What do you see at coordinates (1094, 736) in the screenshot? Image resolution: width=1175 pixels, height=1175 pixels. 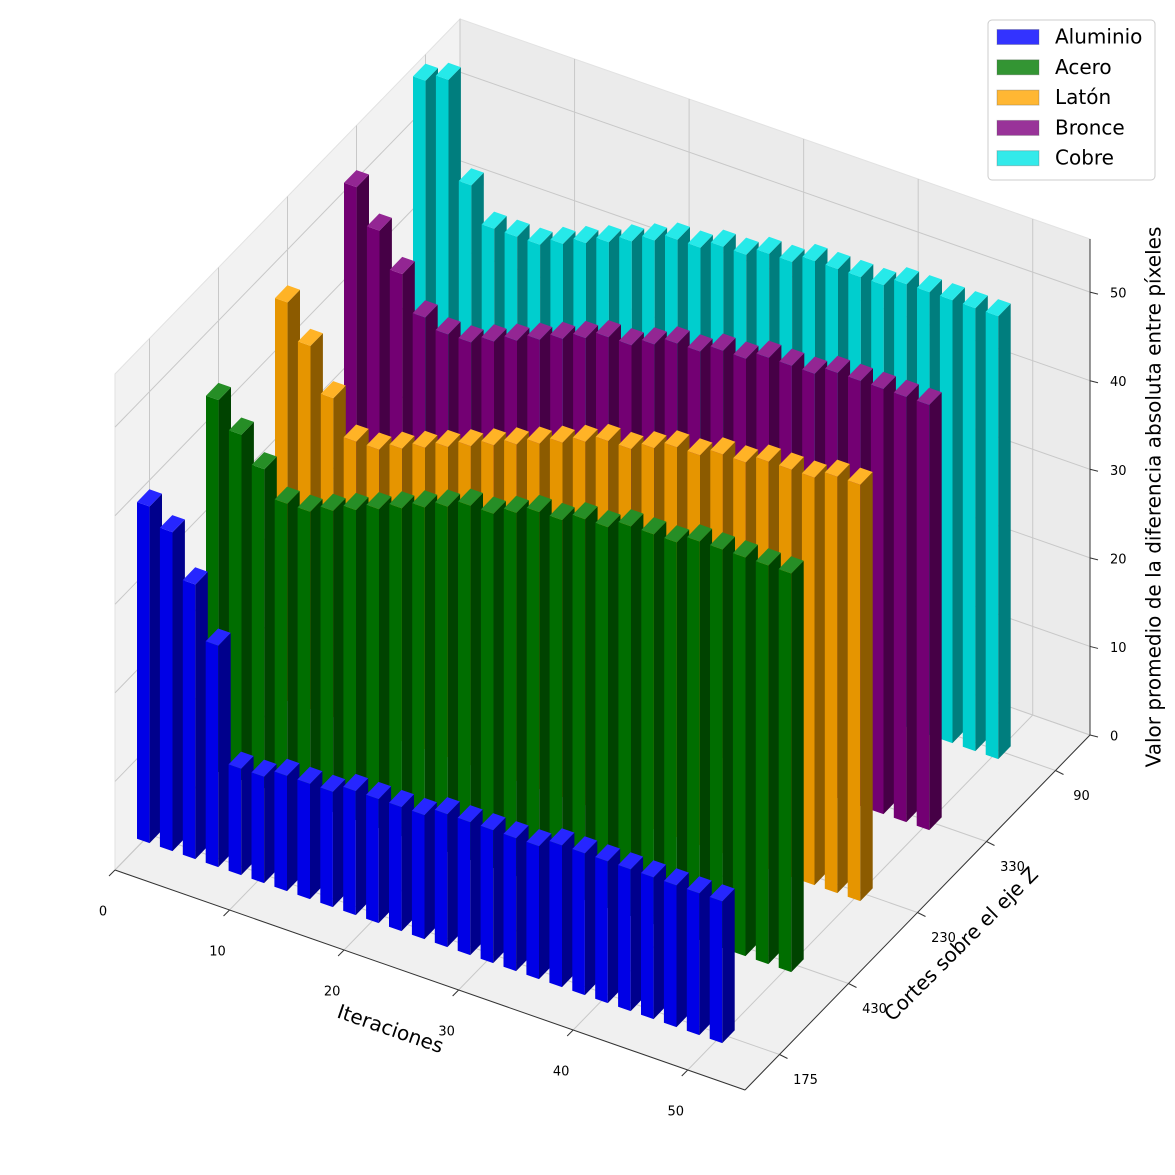 I see `z-tick` at bounding box center [1094, 736].